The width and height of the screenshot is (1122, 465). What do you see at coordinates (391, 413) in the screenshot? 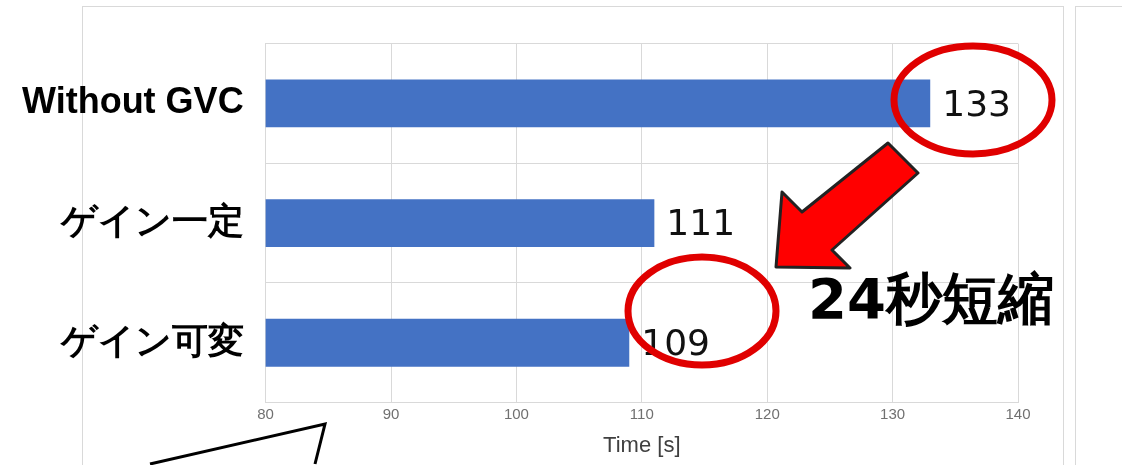
I see `x-tick-label: 90` at bounding box center [391, 413].